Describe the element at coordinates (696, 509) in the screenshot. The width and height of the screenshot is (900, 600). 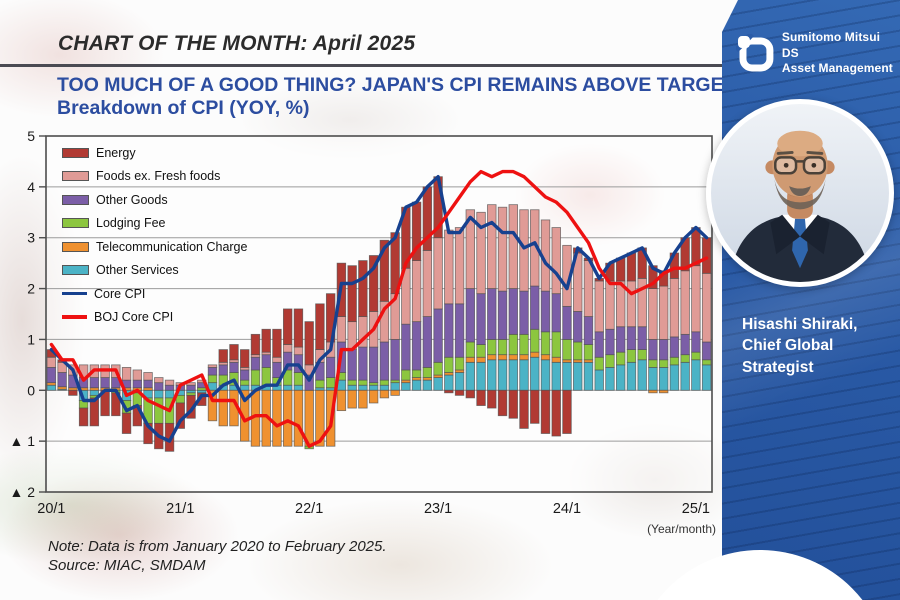
I see `svg-text: 25/1` at that location.